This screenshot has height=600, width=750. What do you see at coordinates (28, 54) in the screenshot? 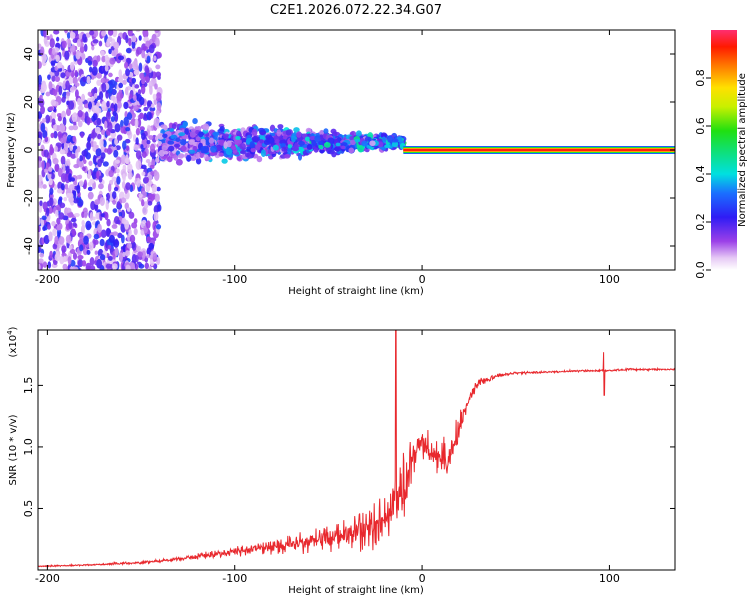
I see `y-tick-label: 40` at bounding box center [28, 54].